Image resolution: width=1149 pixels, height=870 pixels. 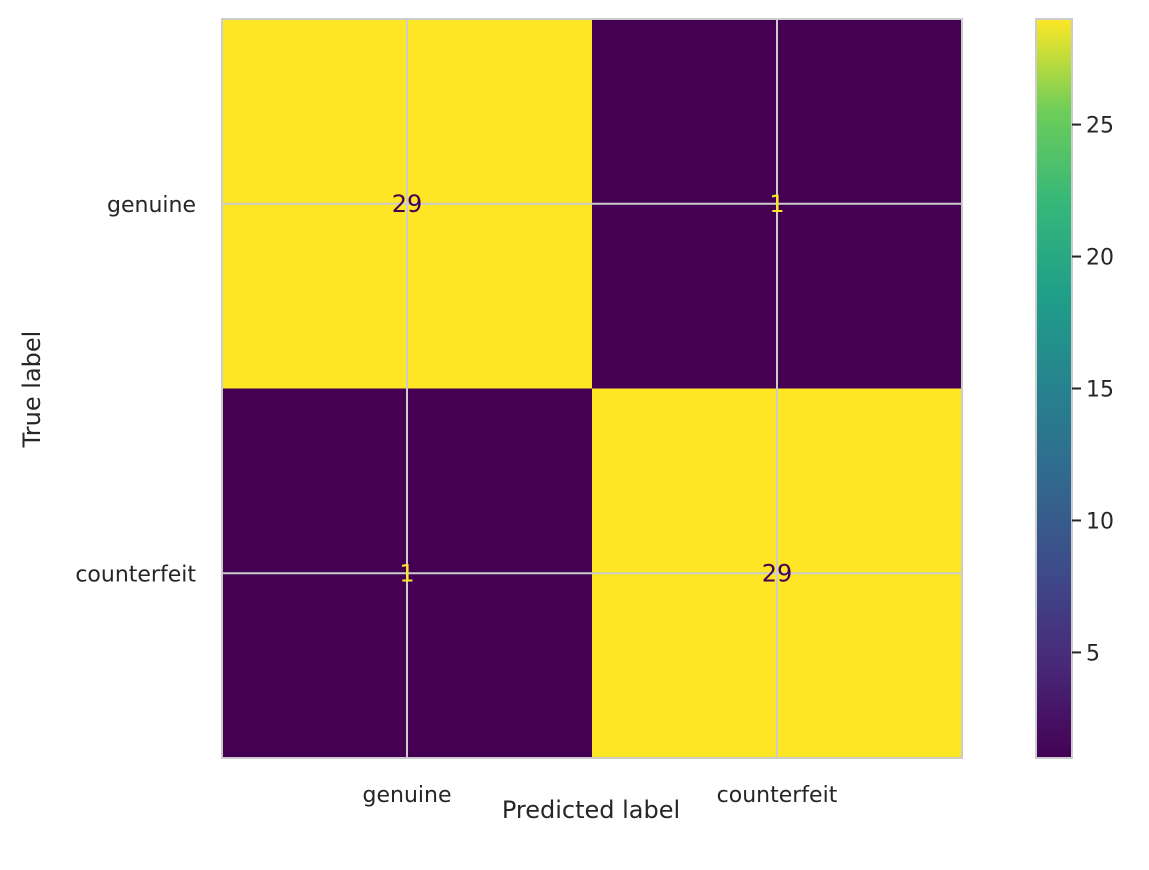 I want to click on y-tick-label: counterfeit, so click(x=135, y=574).